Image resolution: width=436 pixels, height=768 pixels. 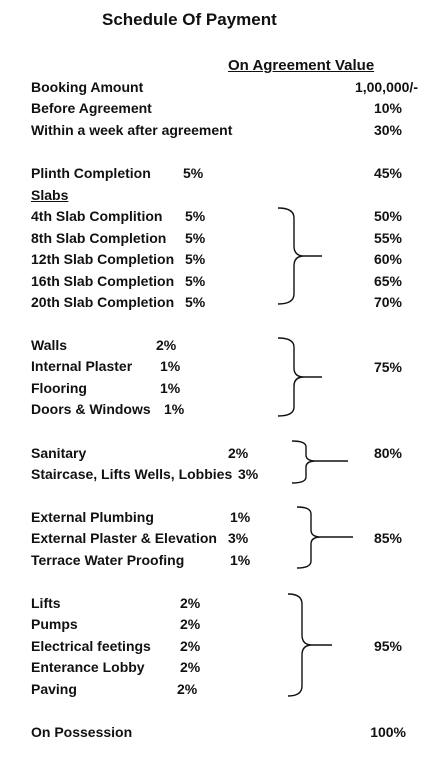 I want to click on group-value: 95%, so click(x=387, y=646).